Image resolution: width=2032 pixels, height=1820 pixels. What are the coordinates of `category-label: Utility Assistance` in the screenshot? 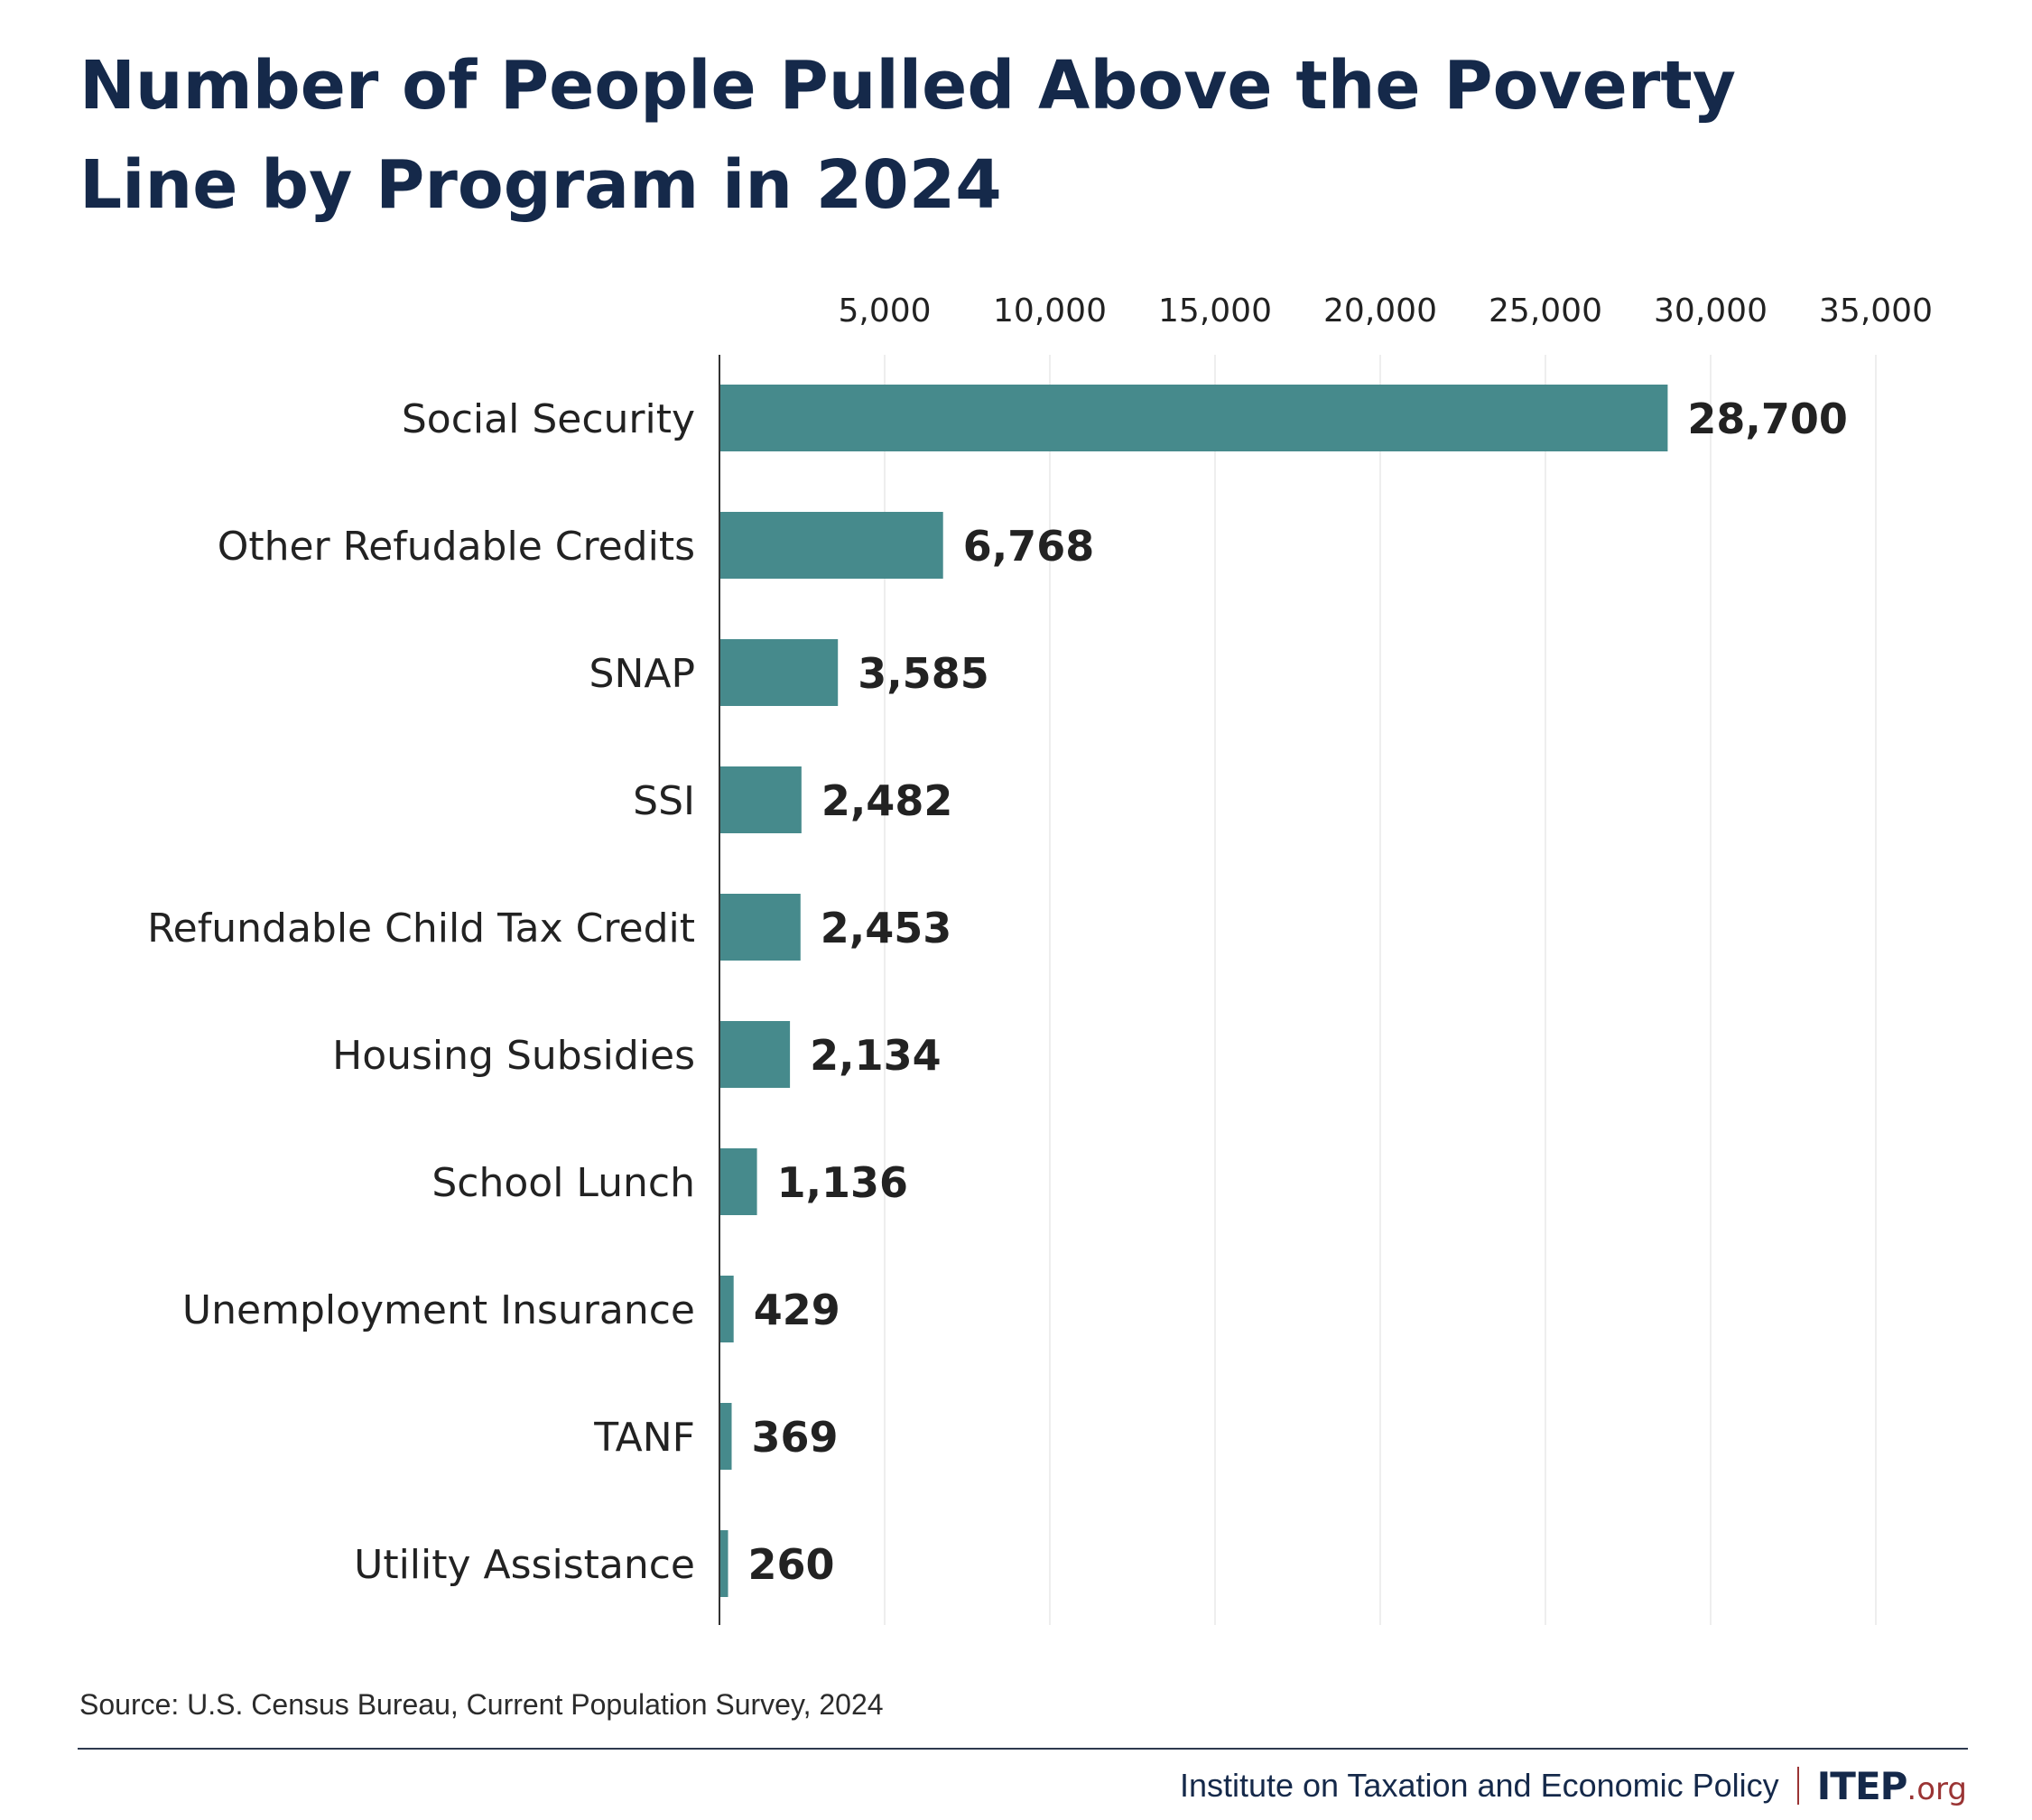 It's located at (524, 1565).